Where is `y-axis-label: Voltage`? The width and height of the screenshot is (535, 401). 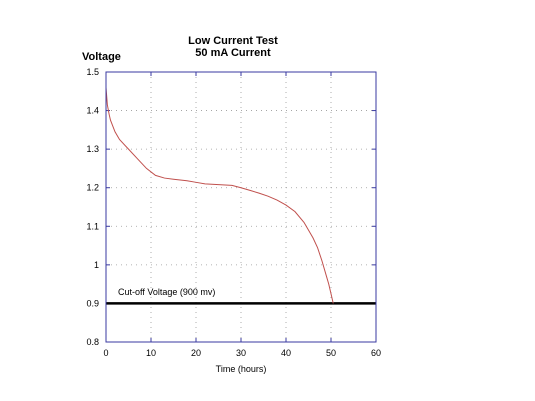 y-axis-label: Voltage is located at coordinates (101, 57).